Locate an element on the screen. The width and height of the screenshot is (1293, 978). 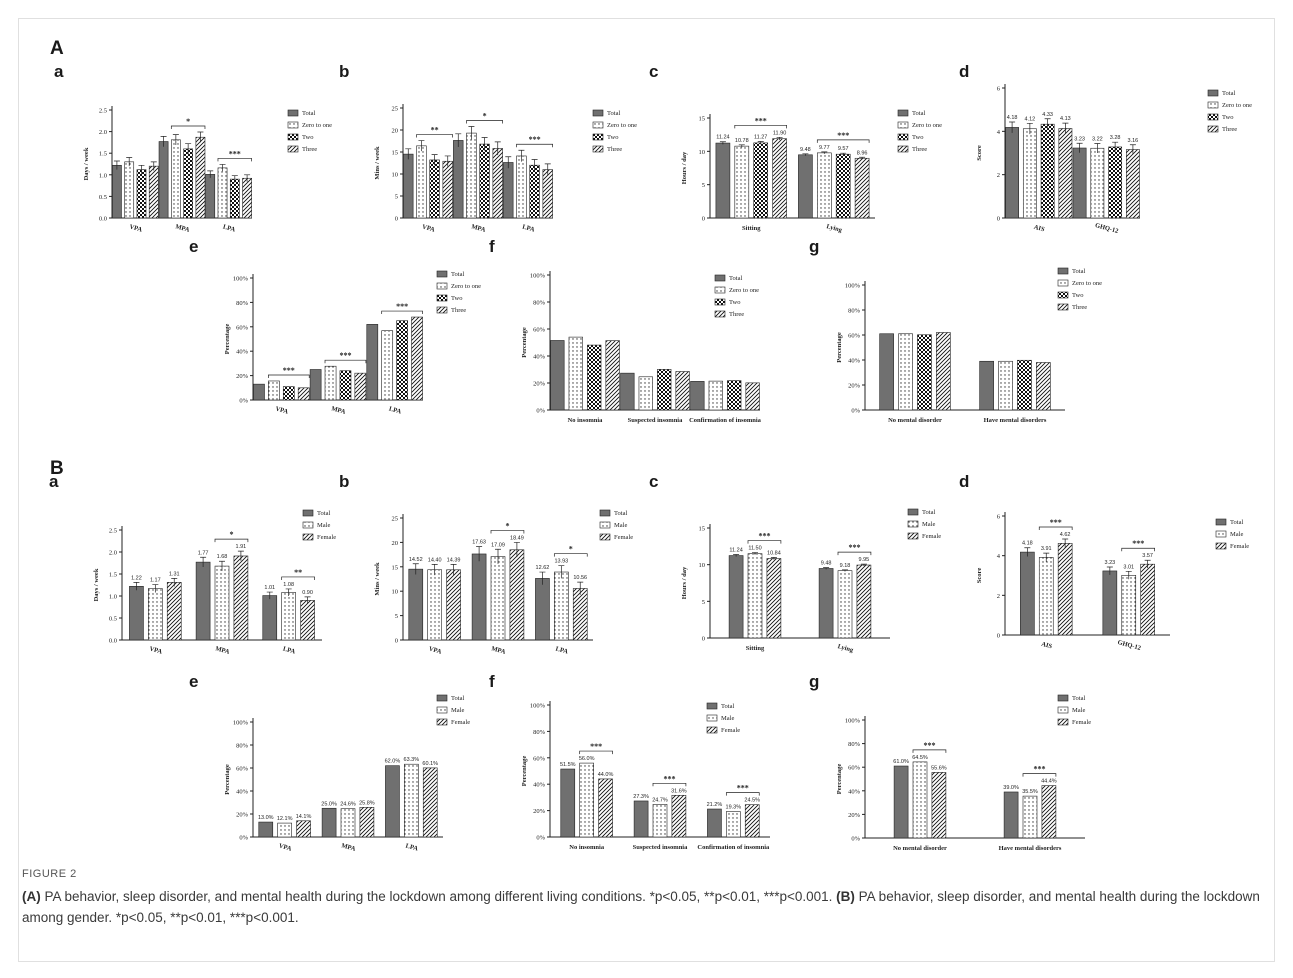
legend-label: Two is located at coordinates (456, 298).